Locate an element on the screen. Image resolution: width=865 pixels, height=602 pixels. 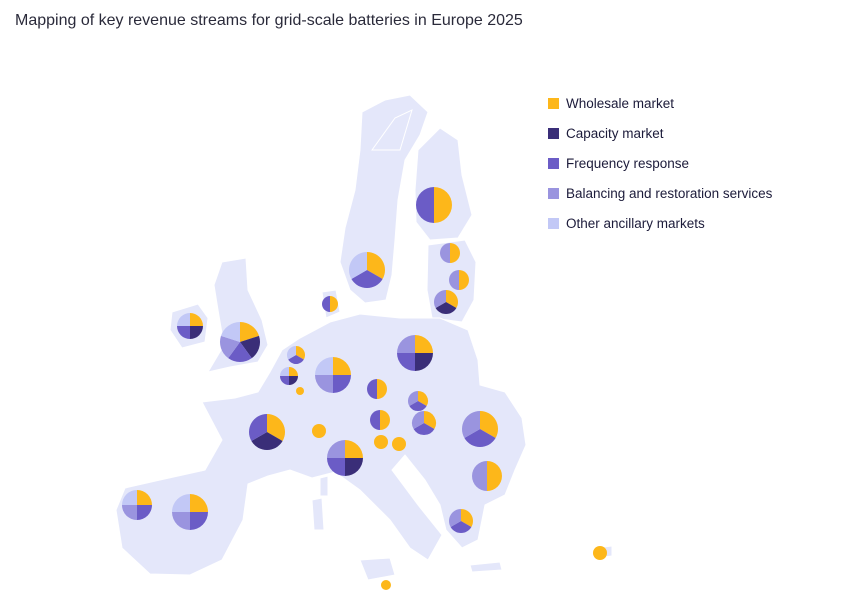
legend-item-balancing: Balancing and restoration services is located at coordinates (660, 193).